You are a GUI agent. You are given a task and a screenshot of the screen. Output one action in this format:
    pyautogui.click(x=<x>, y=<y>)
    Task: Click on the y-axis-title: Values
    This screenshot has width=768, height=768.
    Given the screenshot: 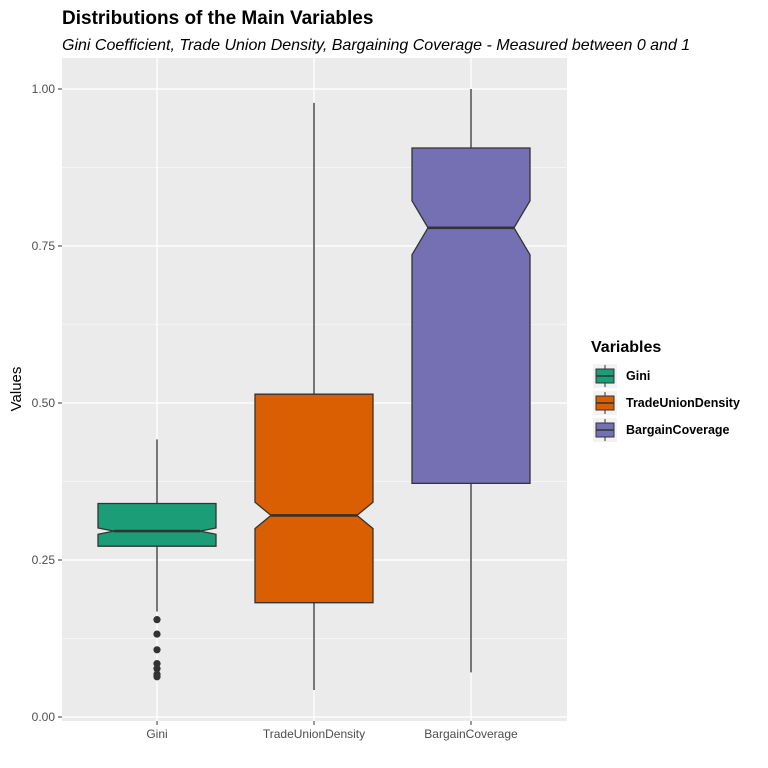 What is the action you would take?
    pyautogui.click(x=16, y=389)
    